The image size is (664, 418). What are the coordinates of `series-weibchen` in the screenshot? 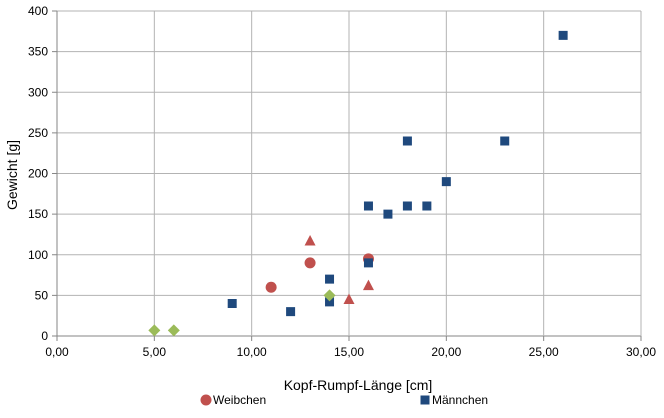 It's located at (319, 273).